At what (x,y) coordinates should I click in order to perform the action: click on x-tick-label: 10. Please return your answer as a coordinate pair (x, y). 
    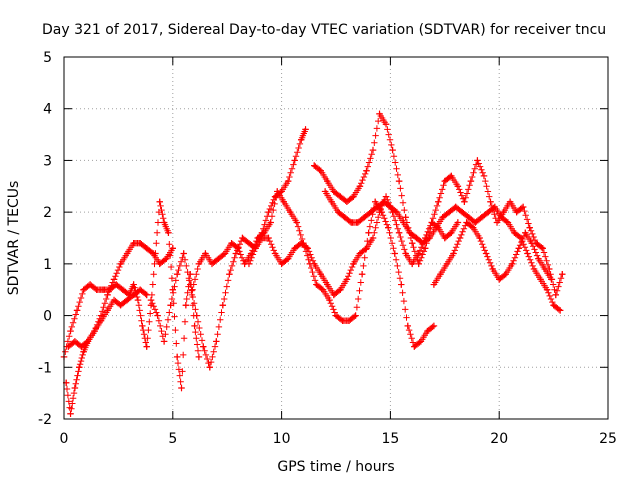
    Looking at the image, I should click on (282, 439).